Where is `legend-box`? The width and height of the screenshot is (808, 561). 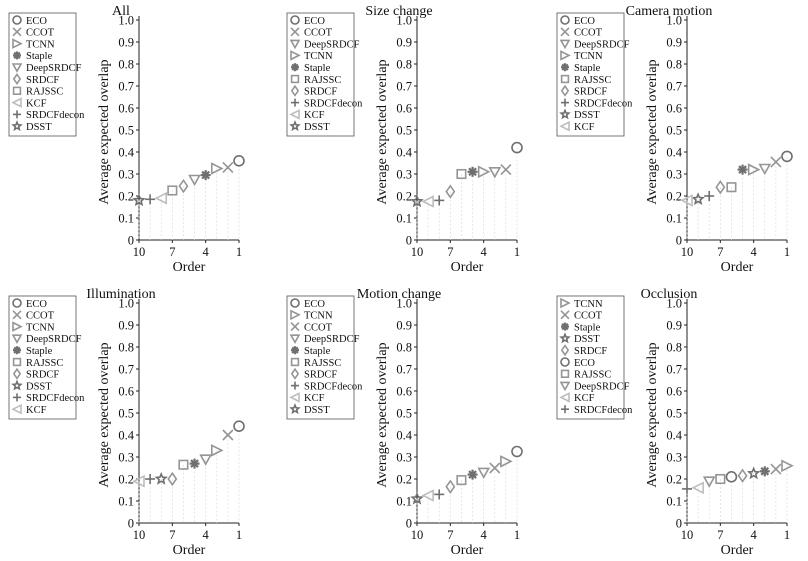 legend-box is located at coordinates (320, 74).